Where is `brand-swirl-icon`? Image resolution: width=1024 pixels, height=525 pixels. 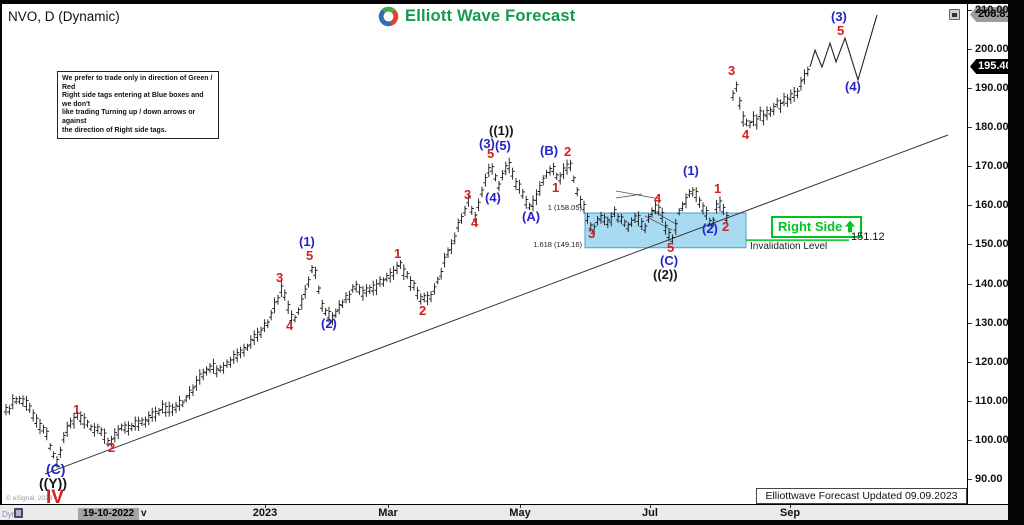 brand-swirl-icon is located at coordinates (388, 16).